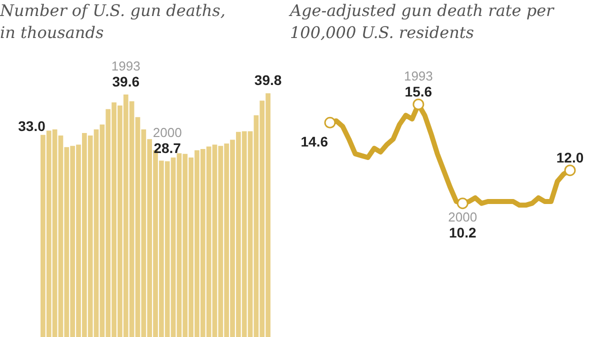 The image size is (600, 337). Describe the element at coordinates (268, 80) in the screenshot. I see `data-label: 39.8` at that location.